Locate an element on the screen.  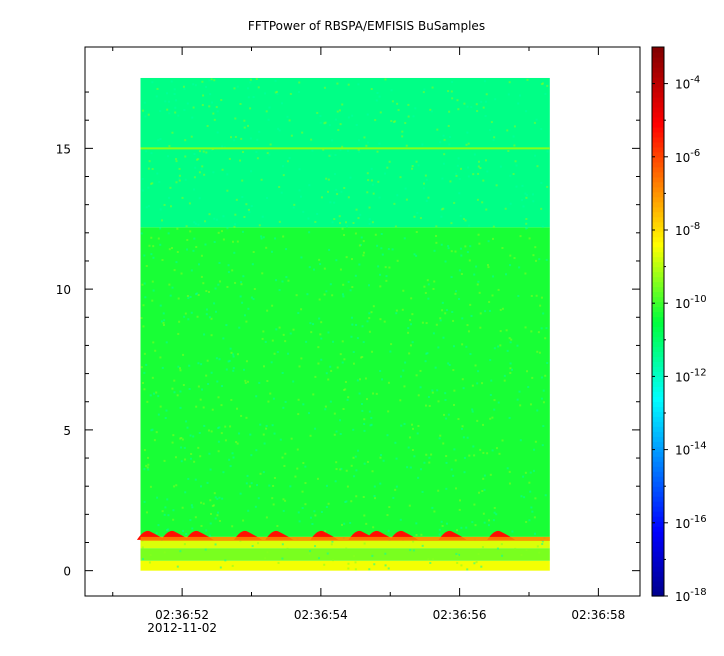
colorbar-tick-label: 10-12 is located at coordinates (691, 375).